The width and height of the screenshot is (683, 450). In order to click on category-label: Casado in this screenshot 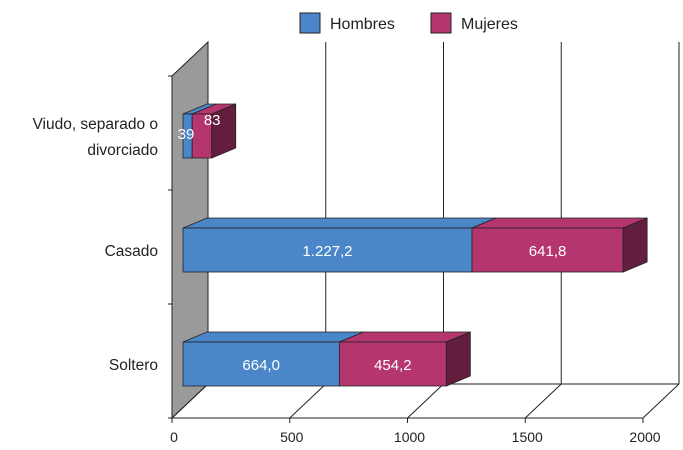, I will do `click(131, 251)`.